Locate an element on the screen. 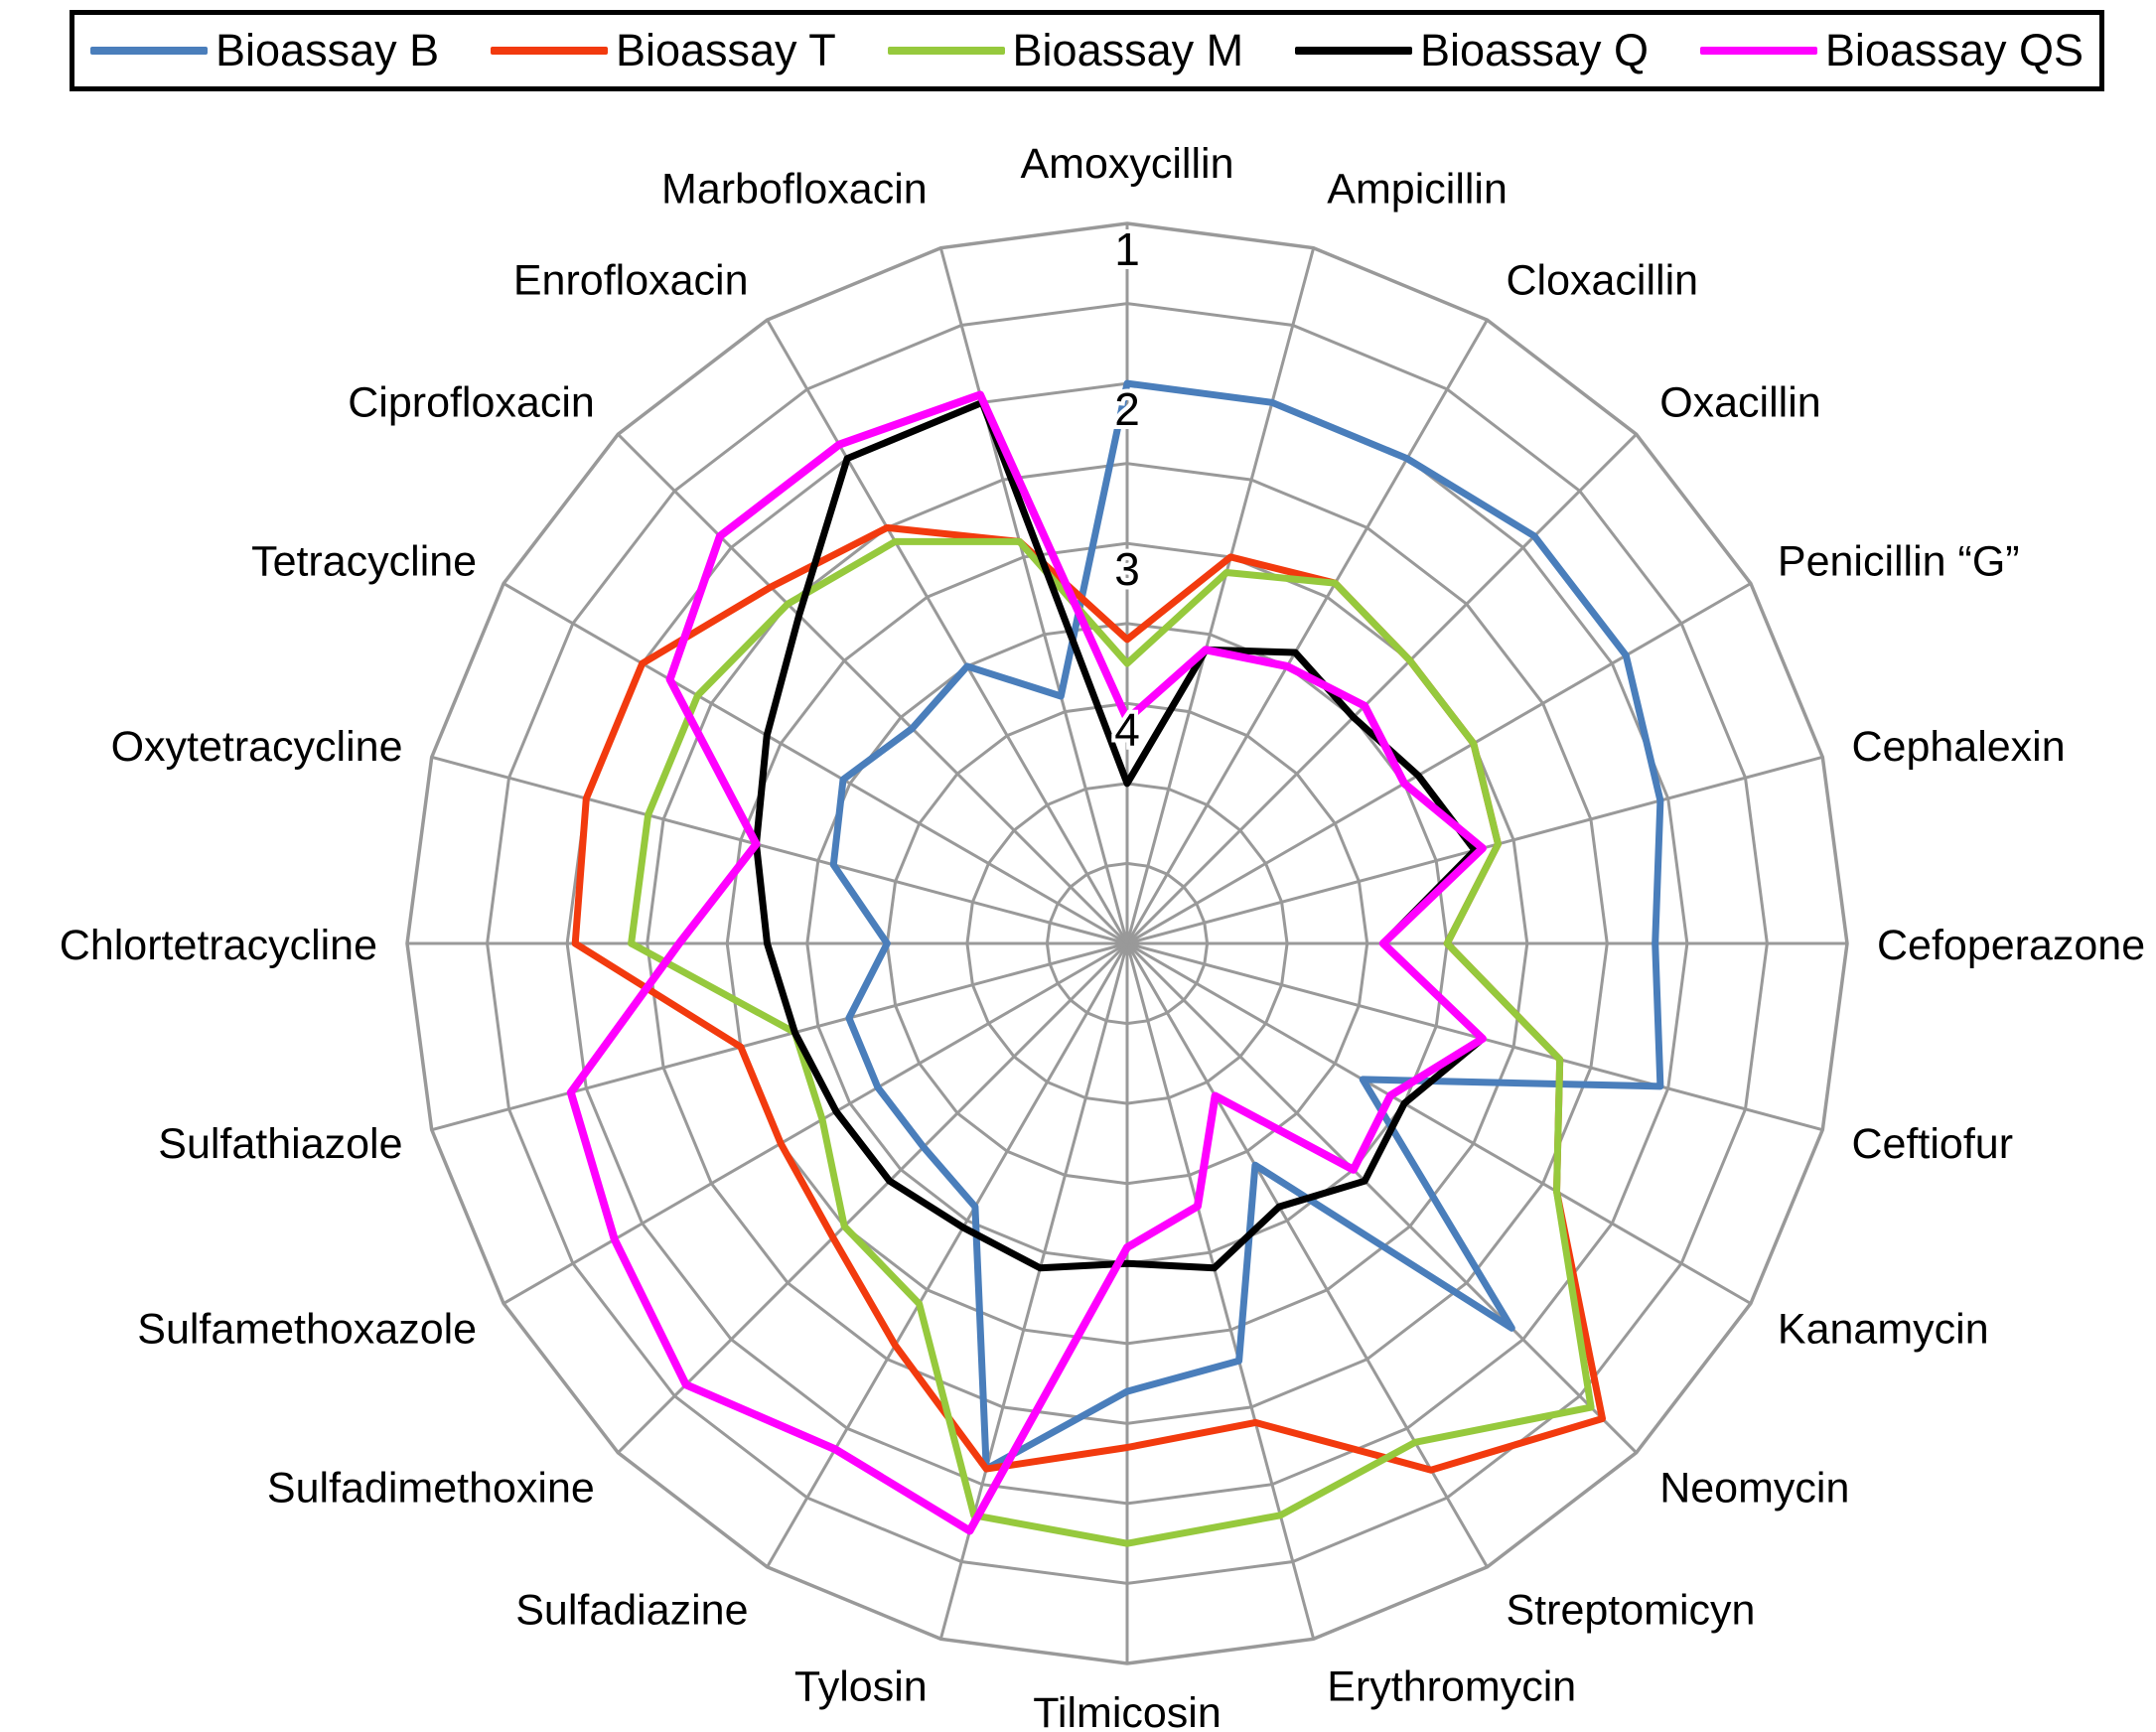 This screenshot has height=1732, width=2156. axis-label-penicillin-g-: Penicillin “G” is located at coordinates (1899, 562).